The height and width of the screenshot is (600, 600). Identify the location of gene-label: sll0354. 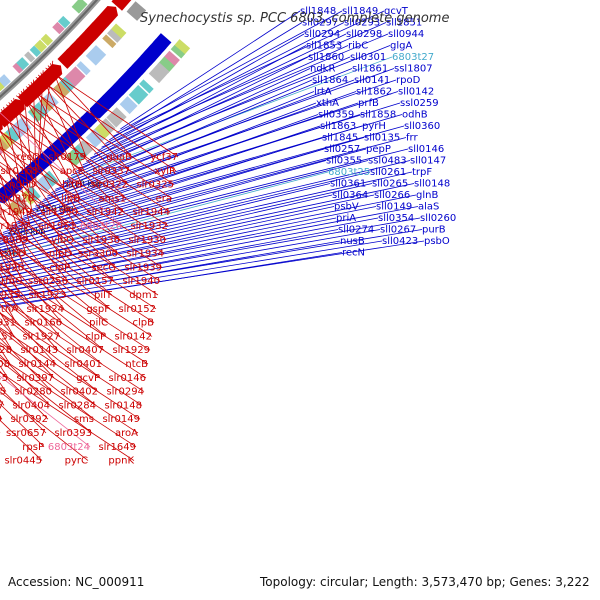
(396, 218).